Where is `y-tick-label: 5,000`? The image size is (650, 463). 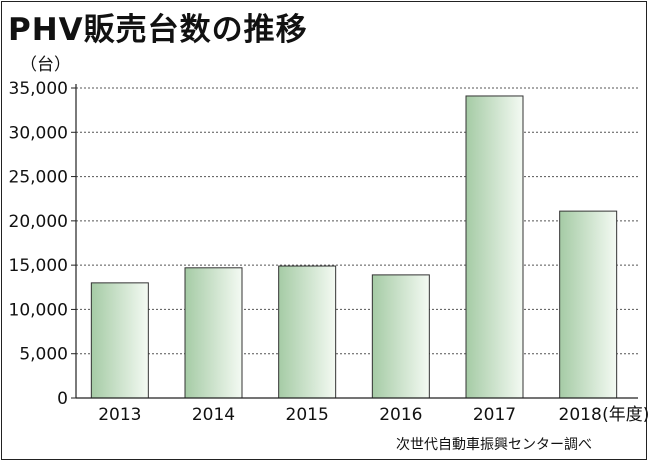
y-tick-label: 5,000 is located at coordinates (43, 355).